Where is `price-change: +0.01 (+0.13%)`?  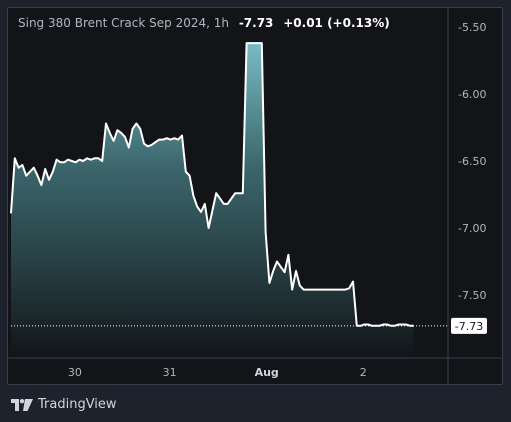 price-change: +0.01 (+0.13%) is located at coordinates (336, 23).